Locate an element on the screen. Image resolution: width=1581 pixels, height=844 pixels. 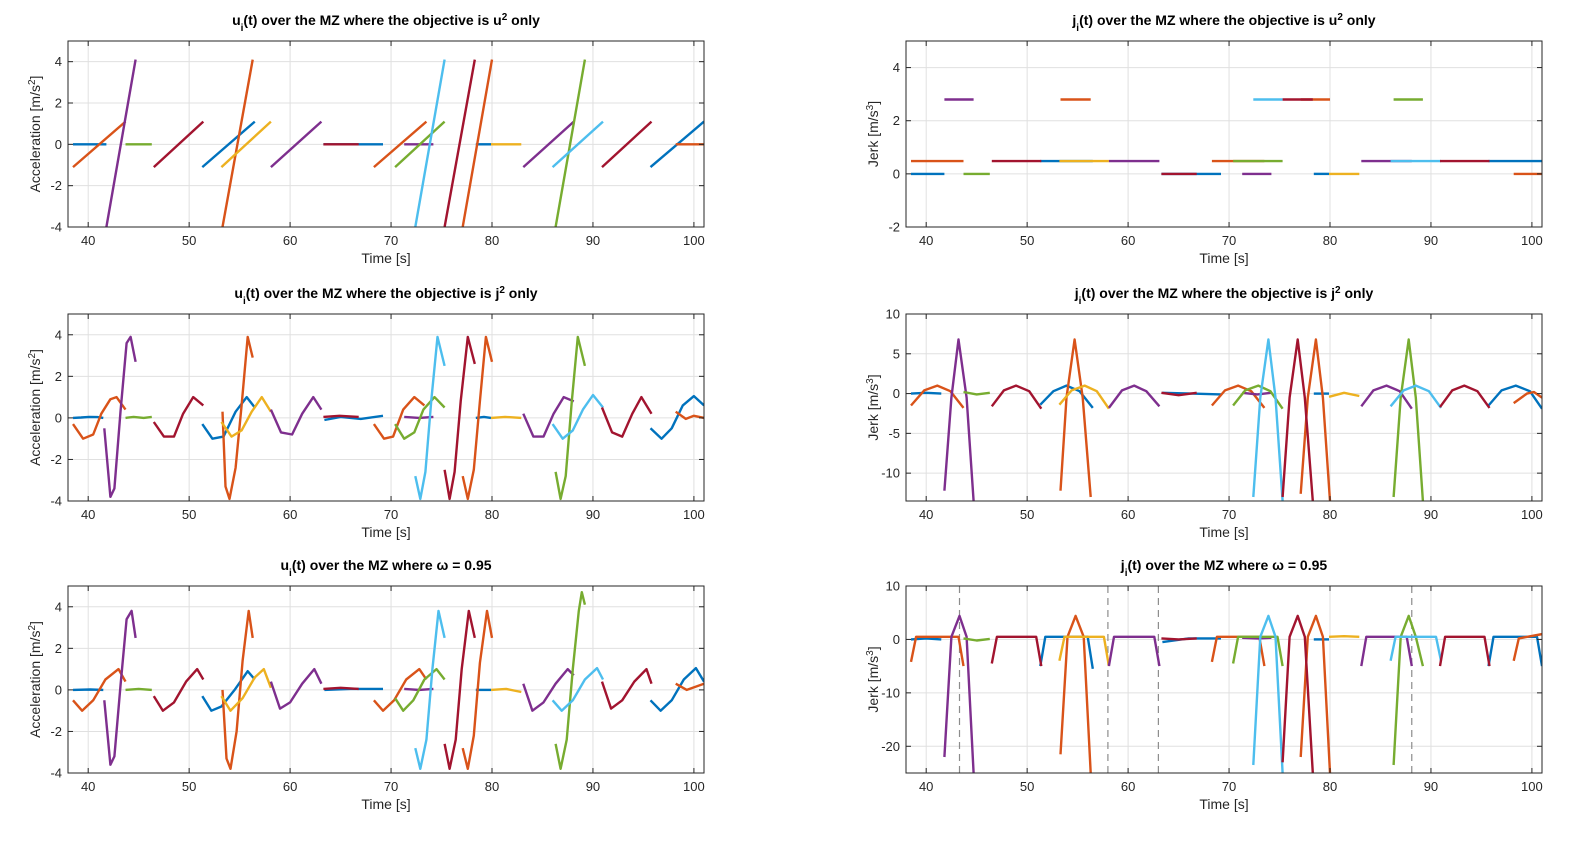
y-tick-label: -4 is located at coordinates (56, 227).